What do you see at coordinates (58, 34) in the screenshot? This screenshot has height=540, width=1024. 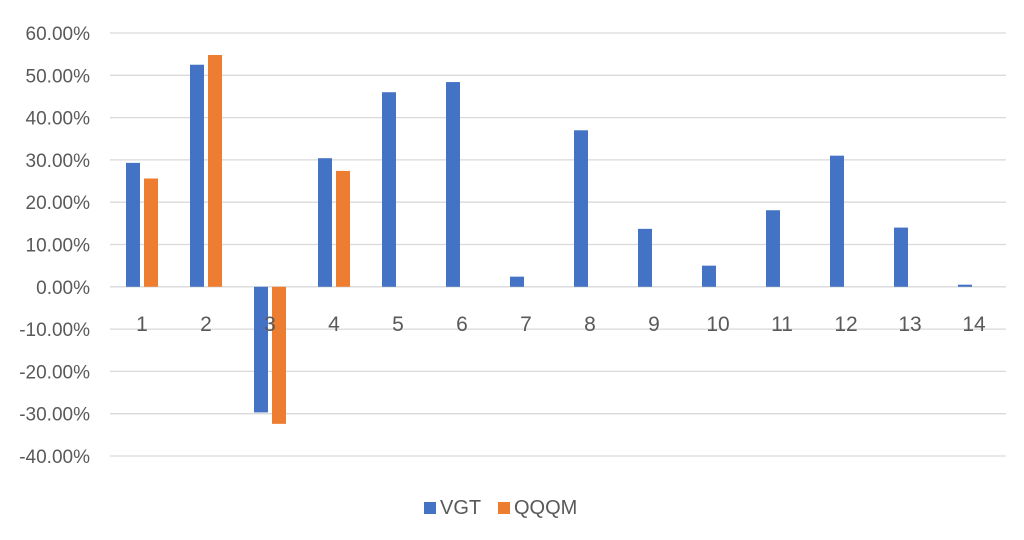 I see `y-tick-label: 60.00%` at bounding box center [58, 34].